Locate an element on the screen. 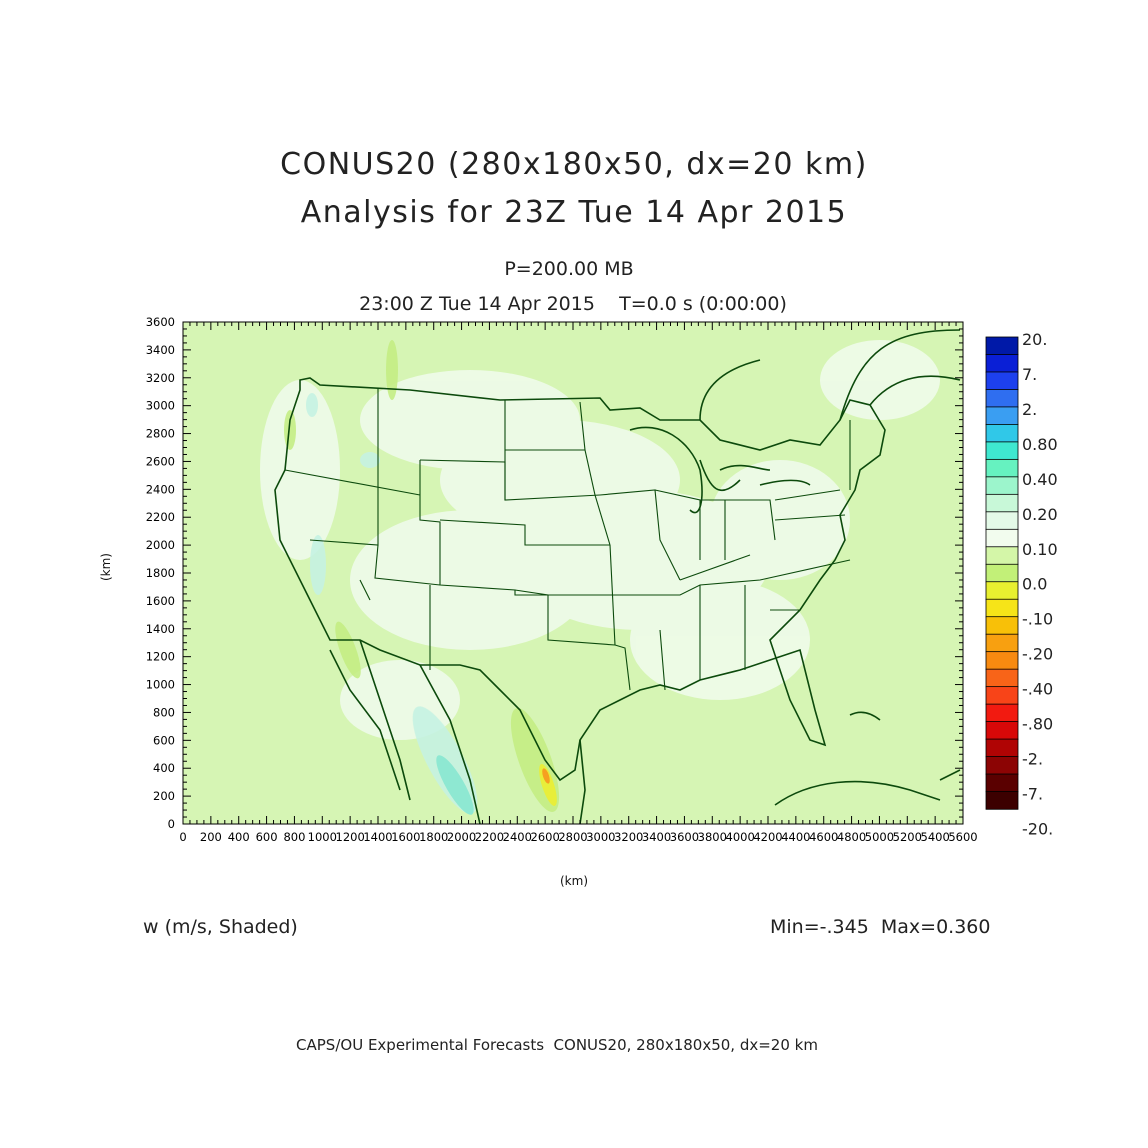 Image resolution: width=1148 pixels, height=1148 pixels. y-tick-label: 600 is located at coordinates (164, 740).